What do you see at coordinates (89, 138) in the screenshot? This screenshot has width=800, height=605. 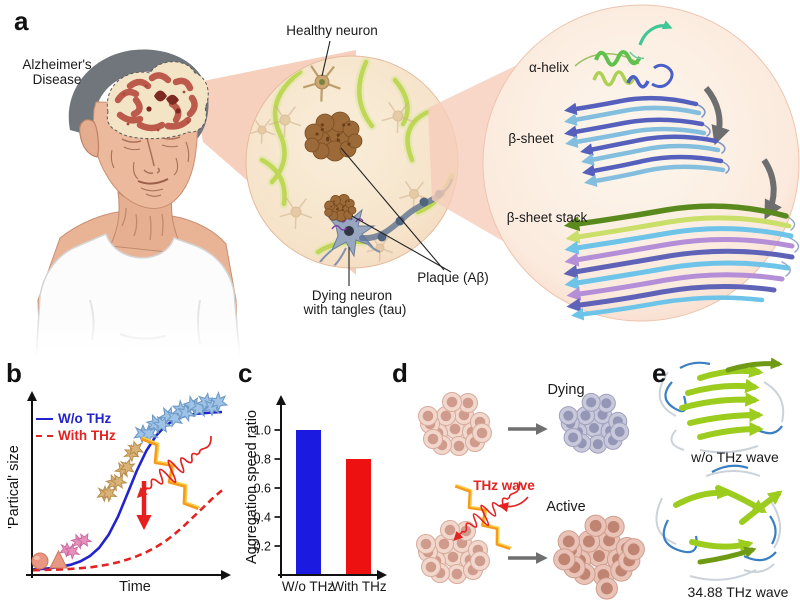 I see `patient-ear` at bounding box center [89, 138].